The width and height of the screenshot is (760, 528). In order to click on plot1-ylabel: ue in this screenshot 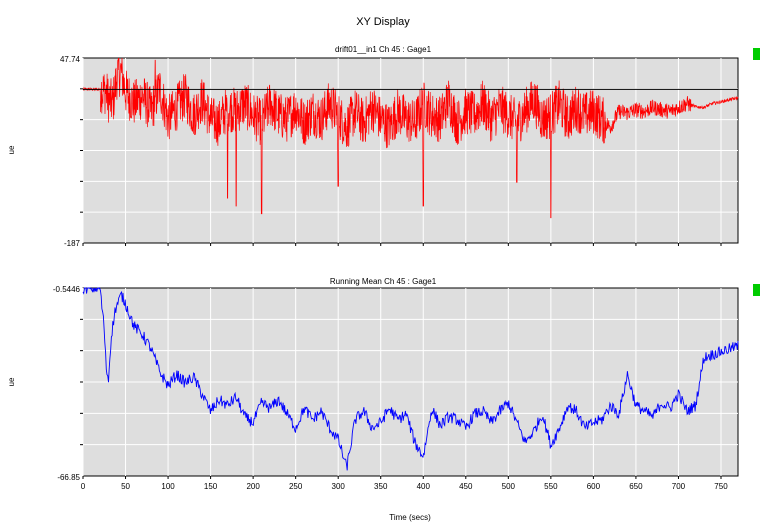, I will do `click(11, 149)`.